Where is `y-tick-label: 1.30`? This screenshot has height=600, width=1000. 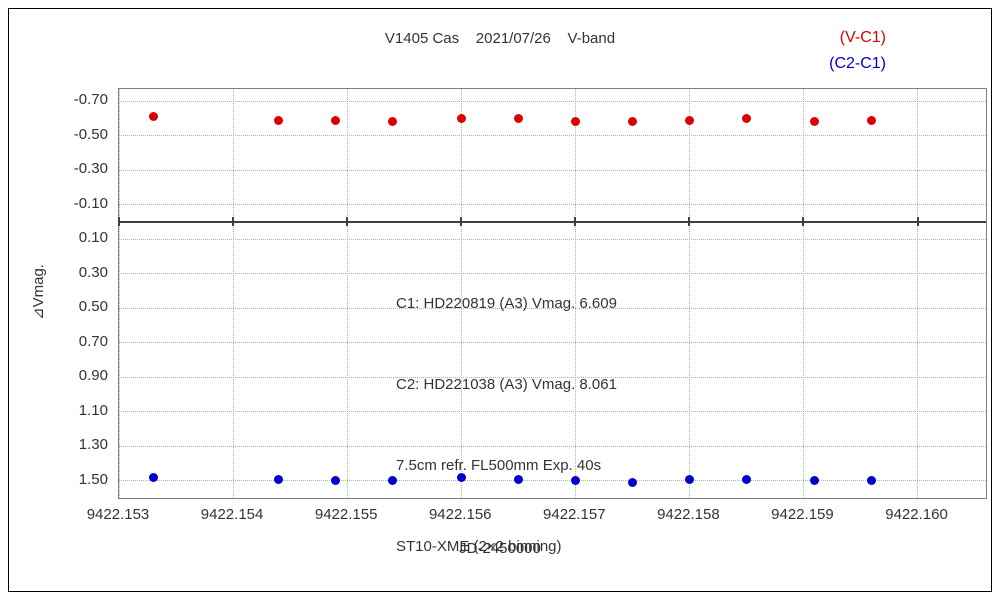 y-tick-label: 1.30 is located at coordinates (93, 445).